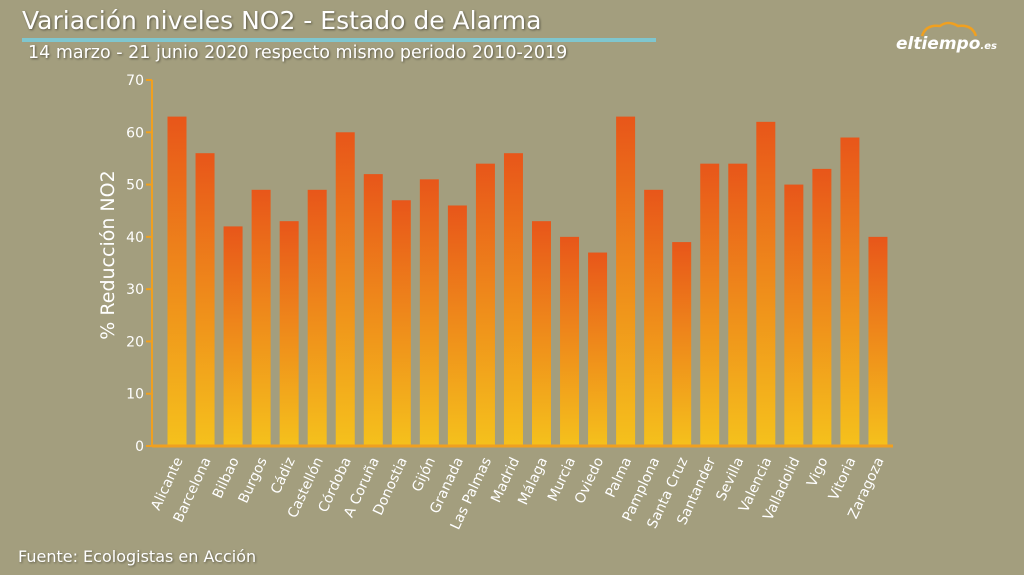  I want to click on y-tick-label: 60, so click(135, 133).